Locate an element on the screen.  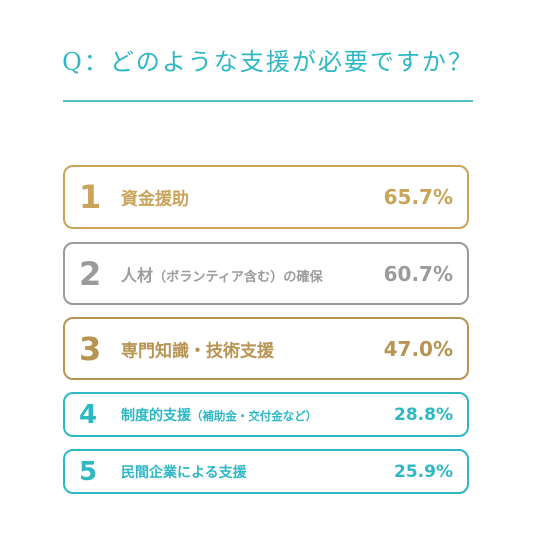
rank-label: 人材（ボランティア含む）の確保 is located at coordinates (222, 274).